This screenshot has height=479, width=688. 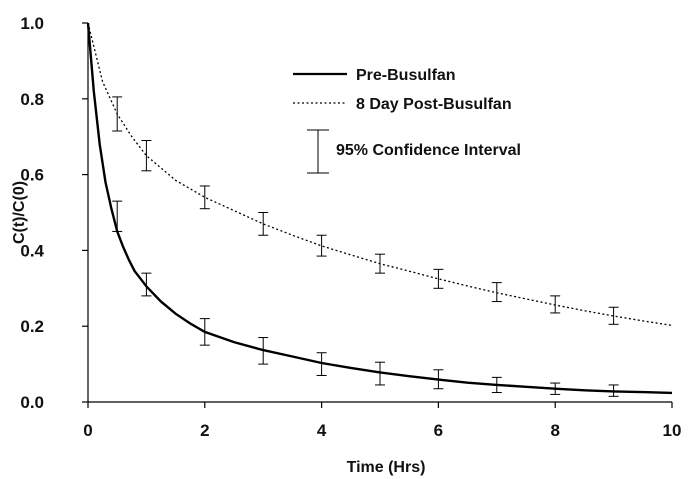 I want to click on y-ticks: 0.0 0.2 0.4 0.6 0.8 1.0, so click(x=54, y=213).